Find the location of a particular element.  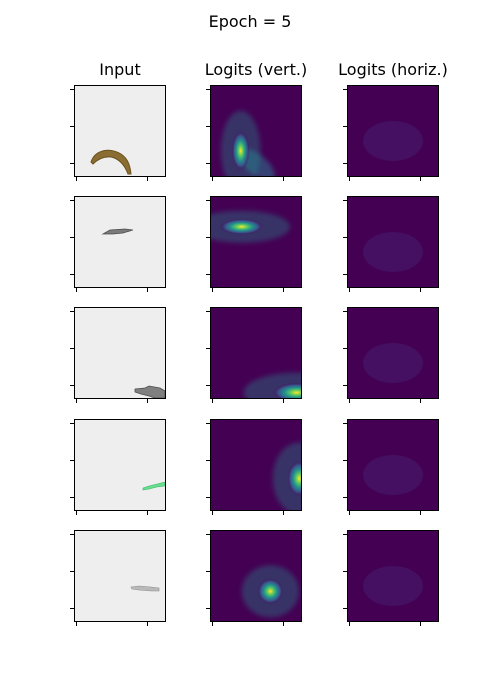

suptitle: Epoch = 5 is located at coordinates (250, 21).